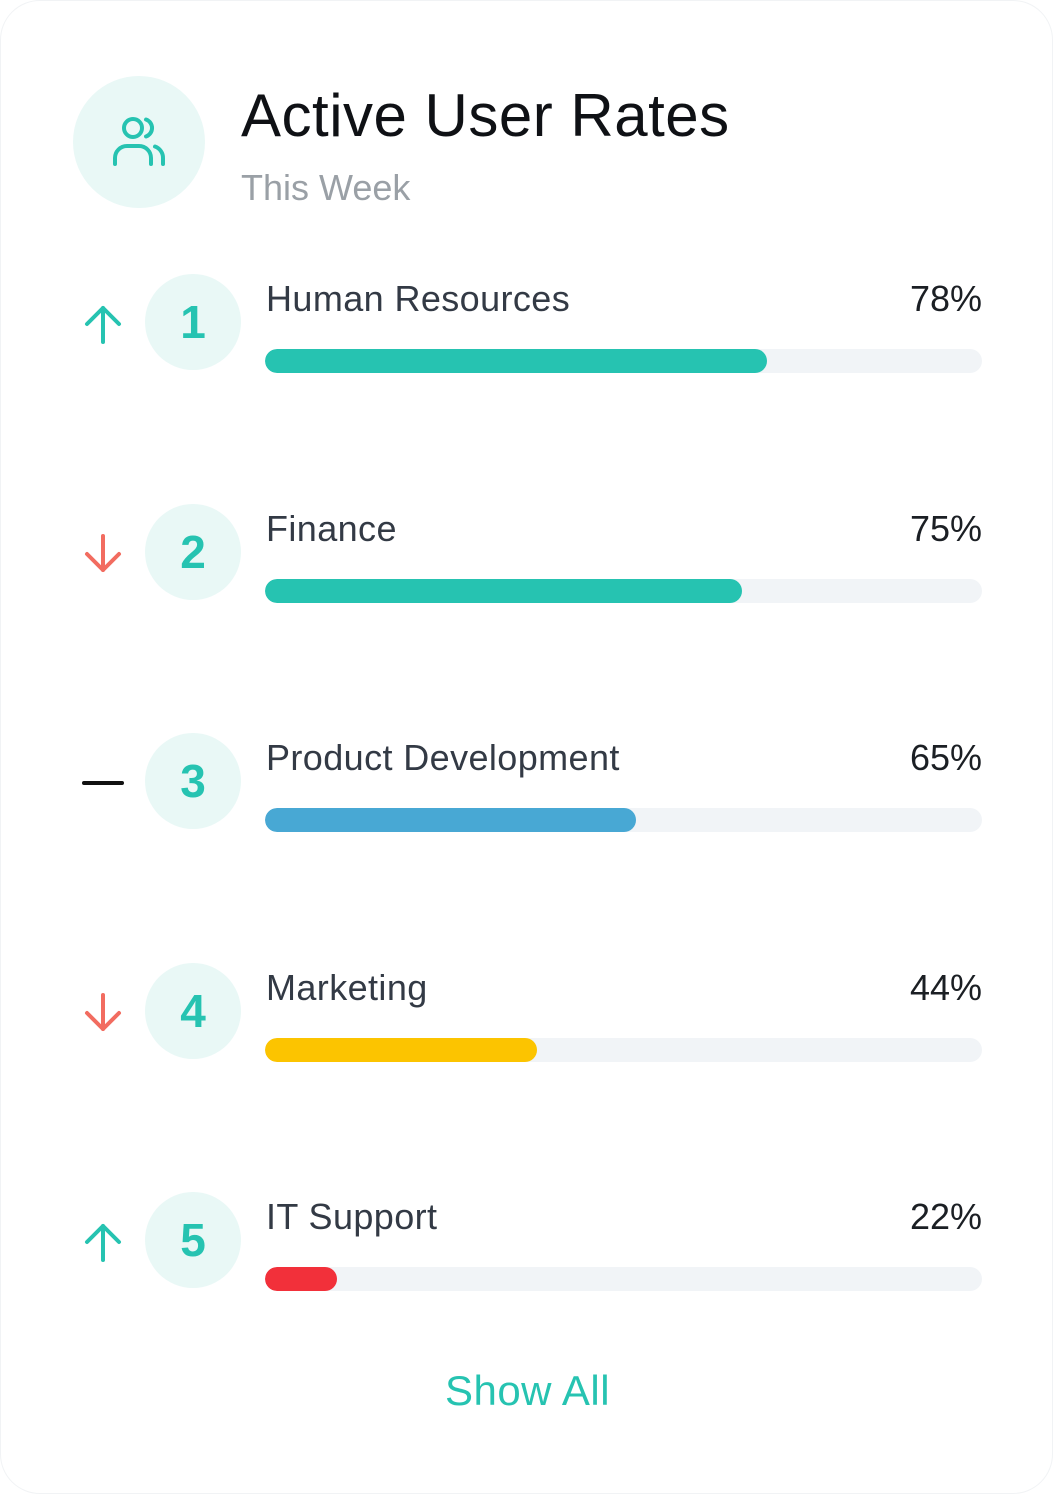 This screenshot has height=1494, width=1053. Describe the element at coordinates (326, 187) in the screenshot. I see `card-subtitle: This Week` at that location.